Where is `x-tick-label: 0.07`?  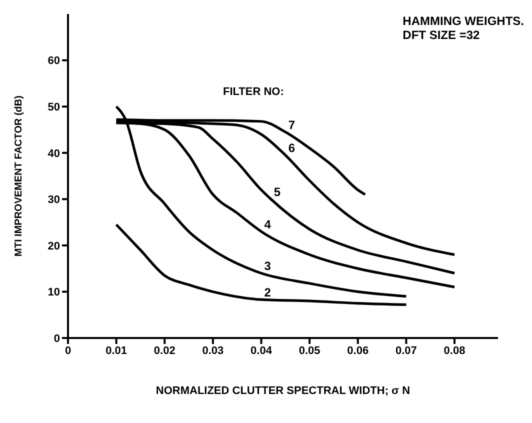 x-tick-label: 0.07 is located at coordinates (406, 350).